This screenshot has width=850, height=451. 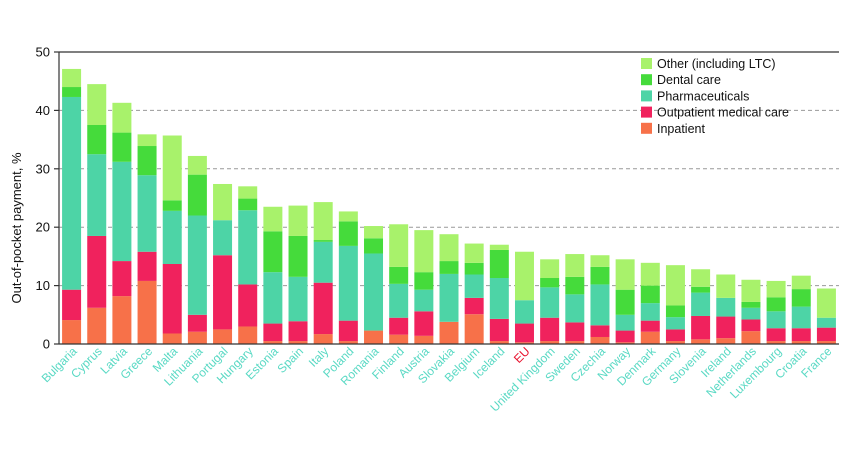 I want to click on y-tick-label: 50, so click(x=43, y=52).